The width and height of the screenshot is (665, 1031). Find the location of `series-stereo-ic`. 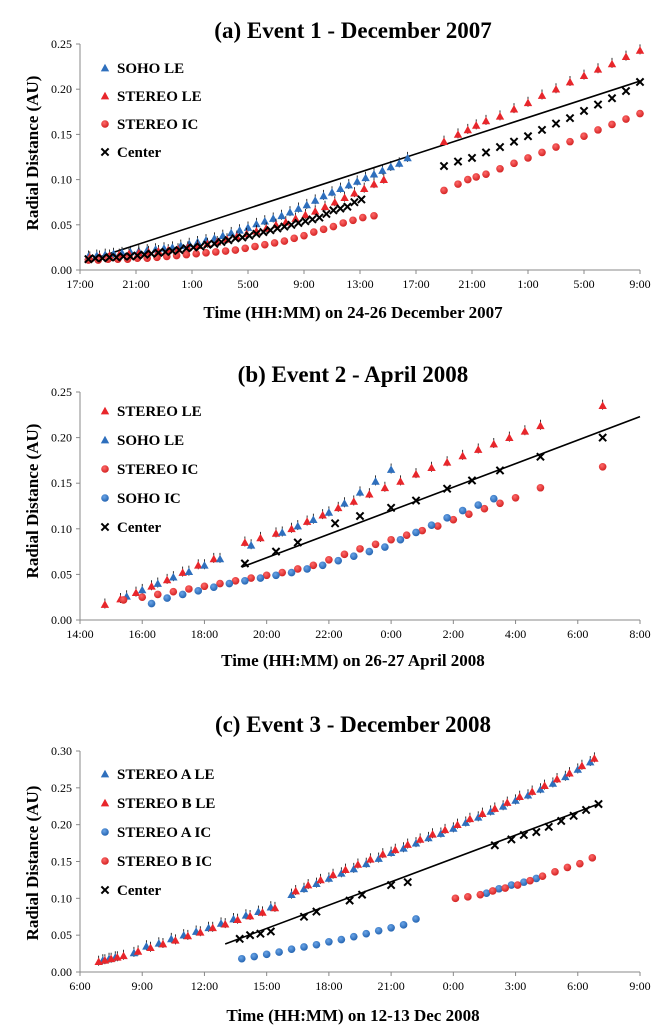

series-stereo-ic is located at coordinates (363, 533).